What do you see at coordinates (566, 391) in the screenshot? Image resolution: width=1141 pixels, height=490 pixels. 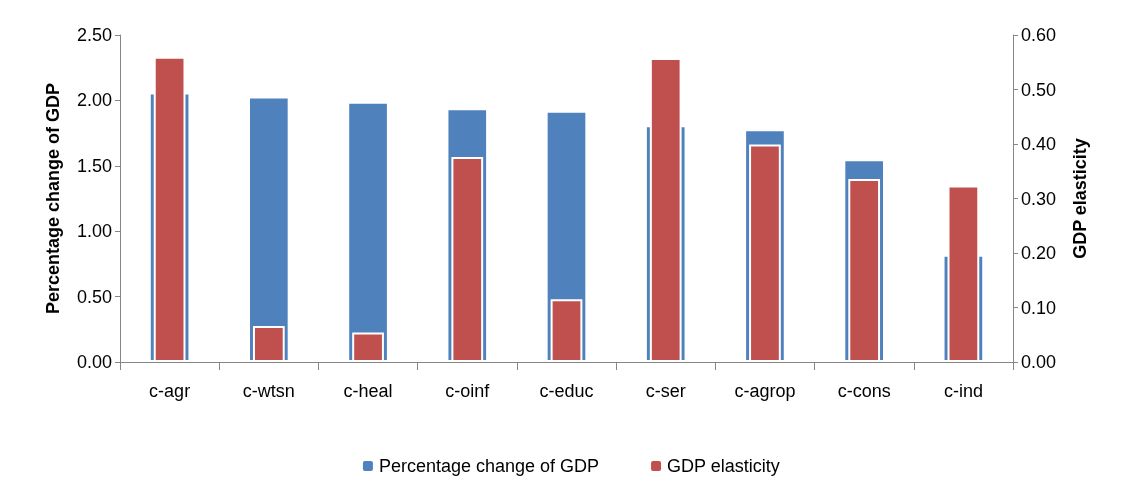 I see `x-tick-label: c-educ` at bounding box center [566, 391].